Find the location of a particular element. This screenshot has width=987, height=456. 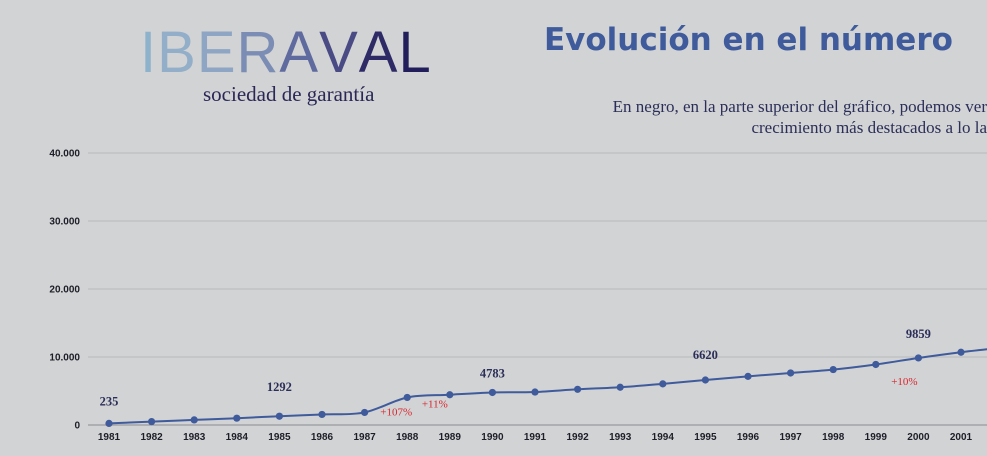

y-tick-label: 10.000 is located at coordinates (64, 358).